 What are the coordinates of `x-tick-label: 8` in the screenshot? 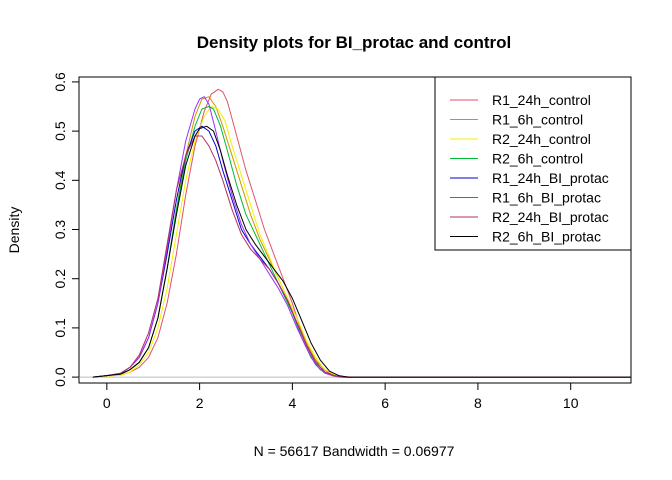 It's located at (478, 403).